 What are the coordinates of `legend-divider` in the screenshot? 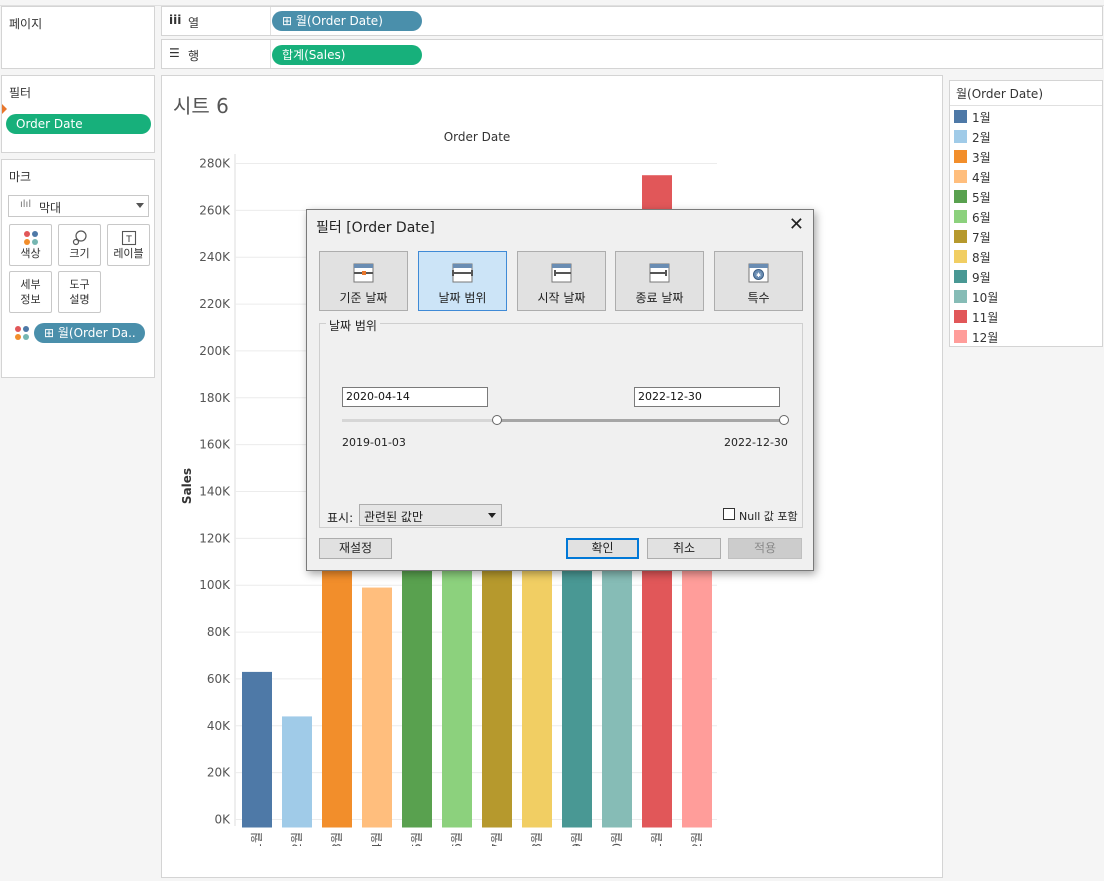 It's located at (1026, 105).